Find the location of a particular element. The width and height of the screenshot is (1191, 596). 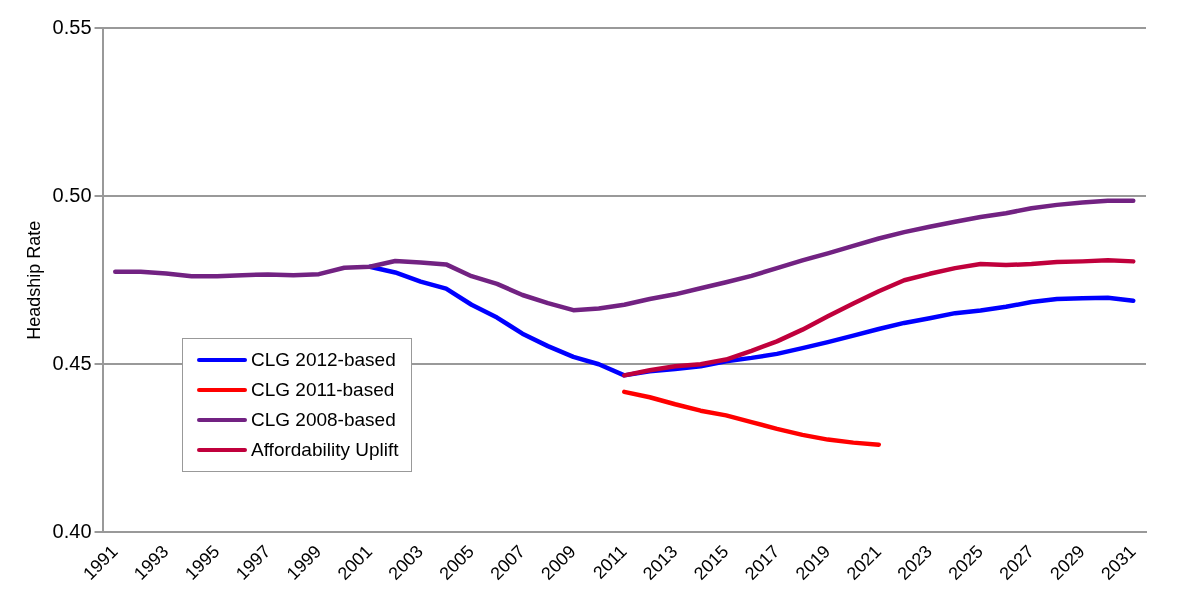

y-tick-label: 0.45 is located at coordinates (72, 362).